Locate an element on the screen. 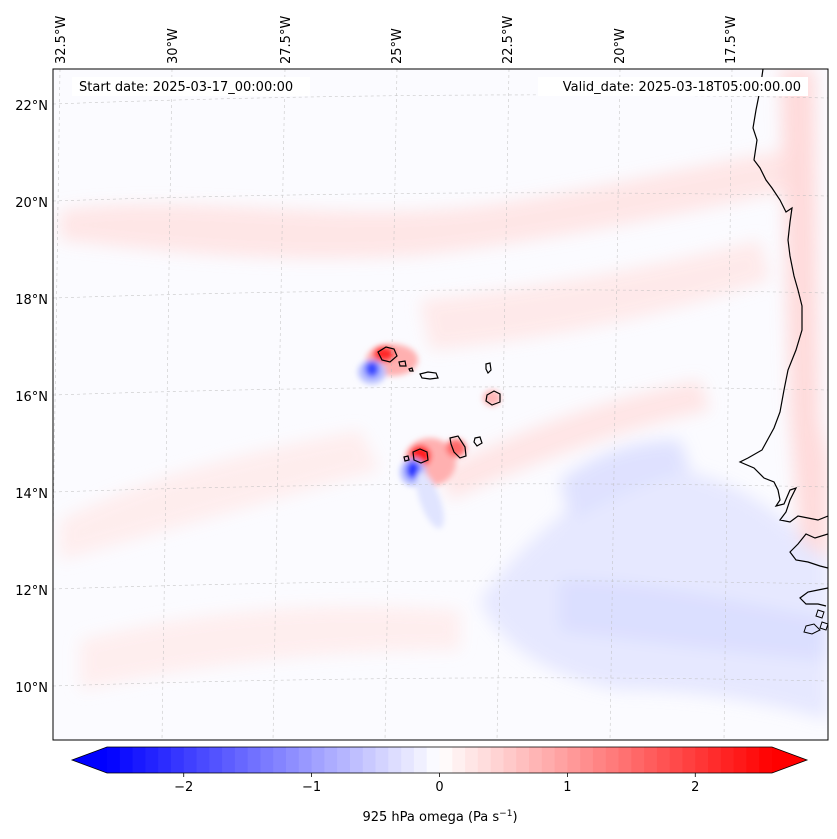  colorbar-cells is located at coordinates (440, 760).